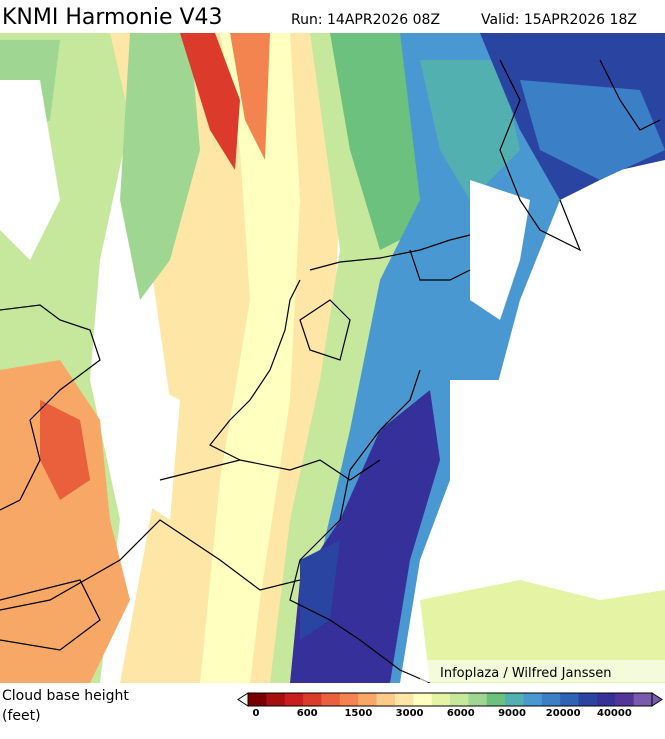  Describe the element at coordinates (410, 713) in the screenshot. I see `colorbar-tick-label: 3000` at that location.